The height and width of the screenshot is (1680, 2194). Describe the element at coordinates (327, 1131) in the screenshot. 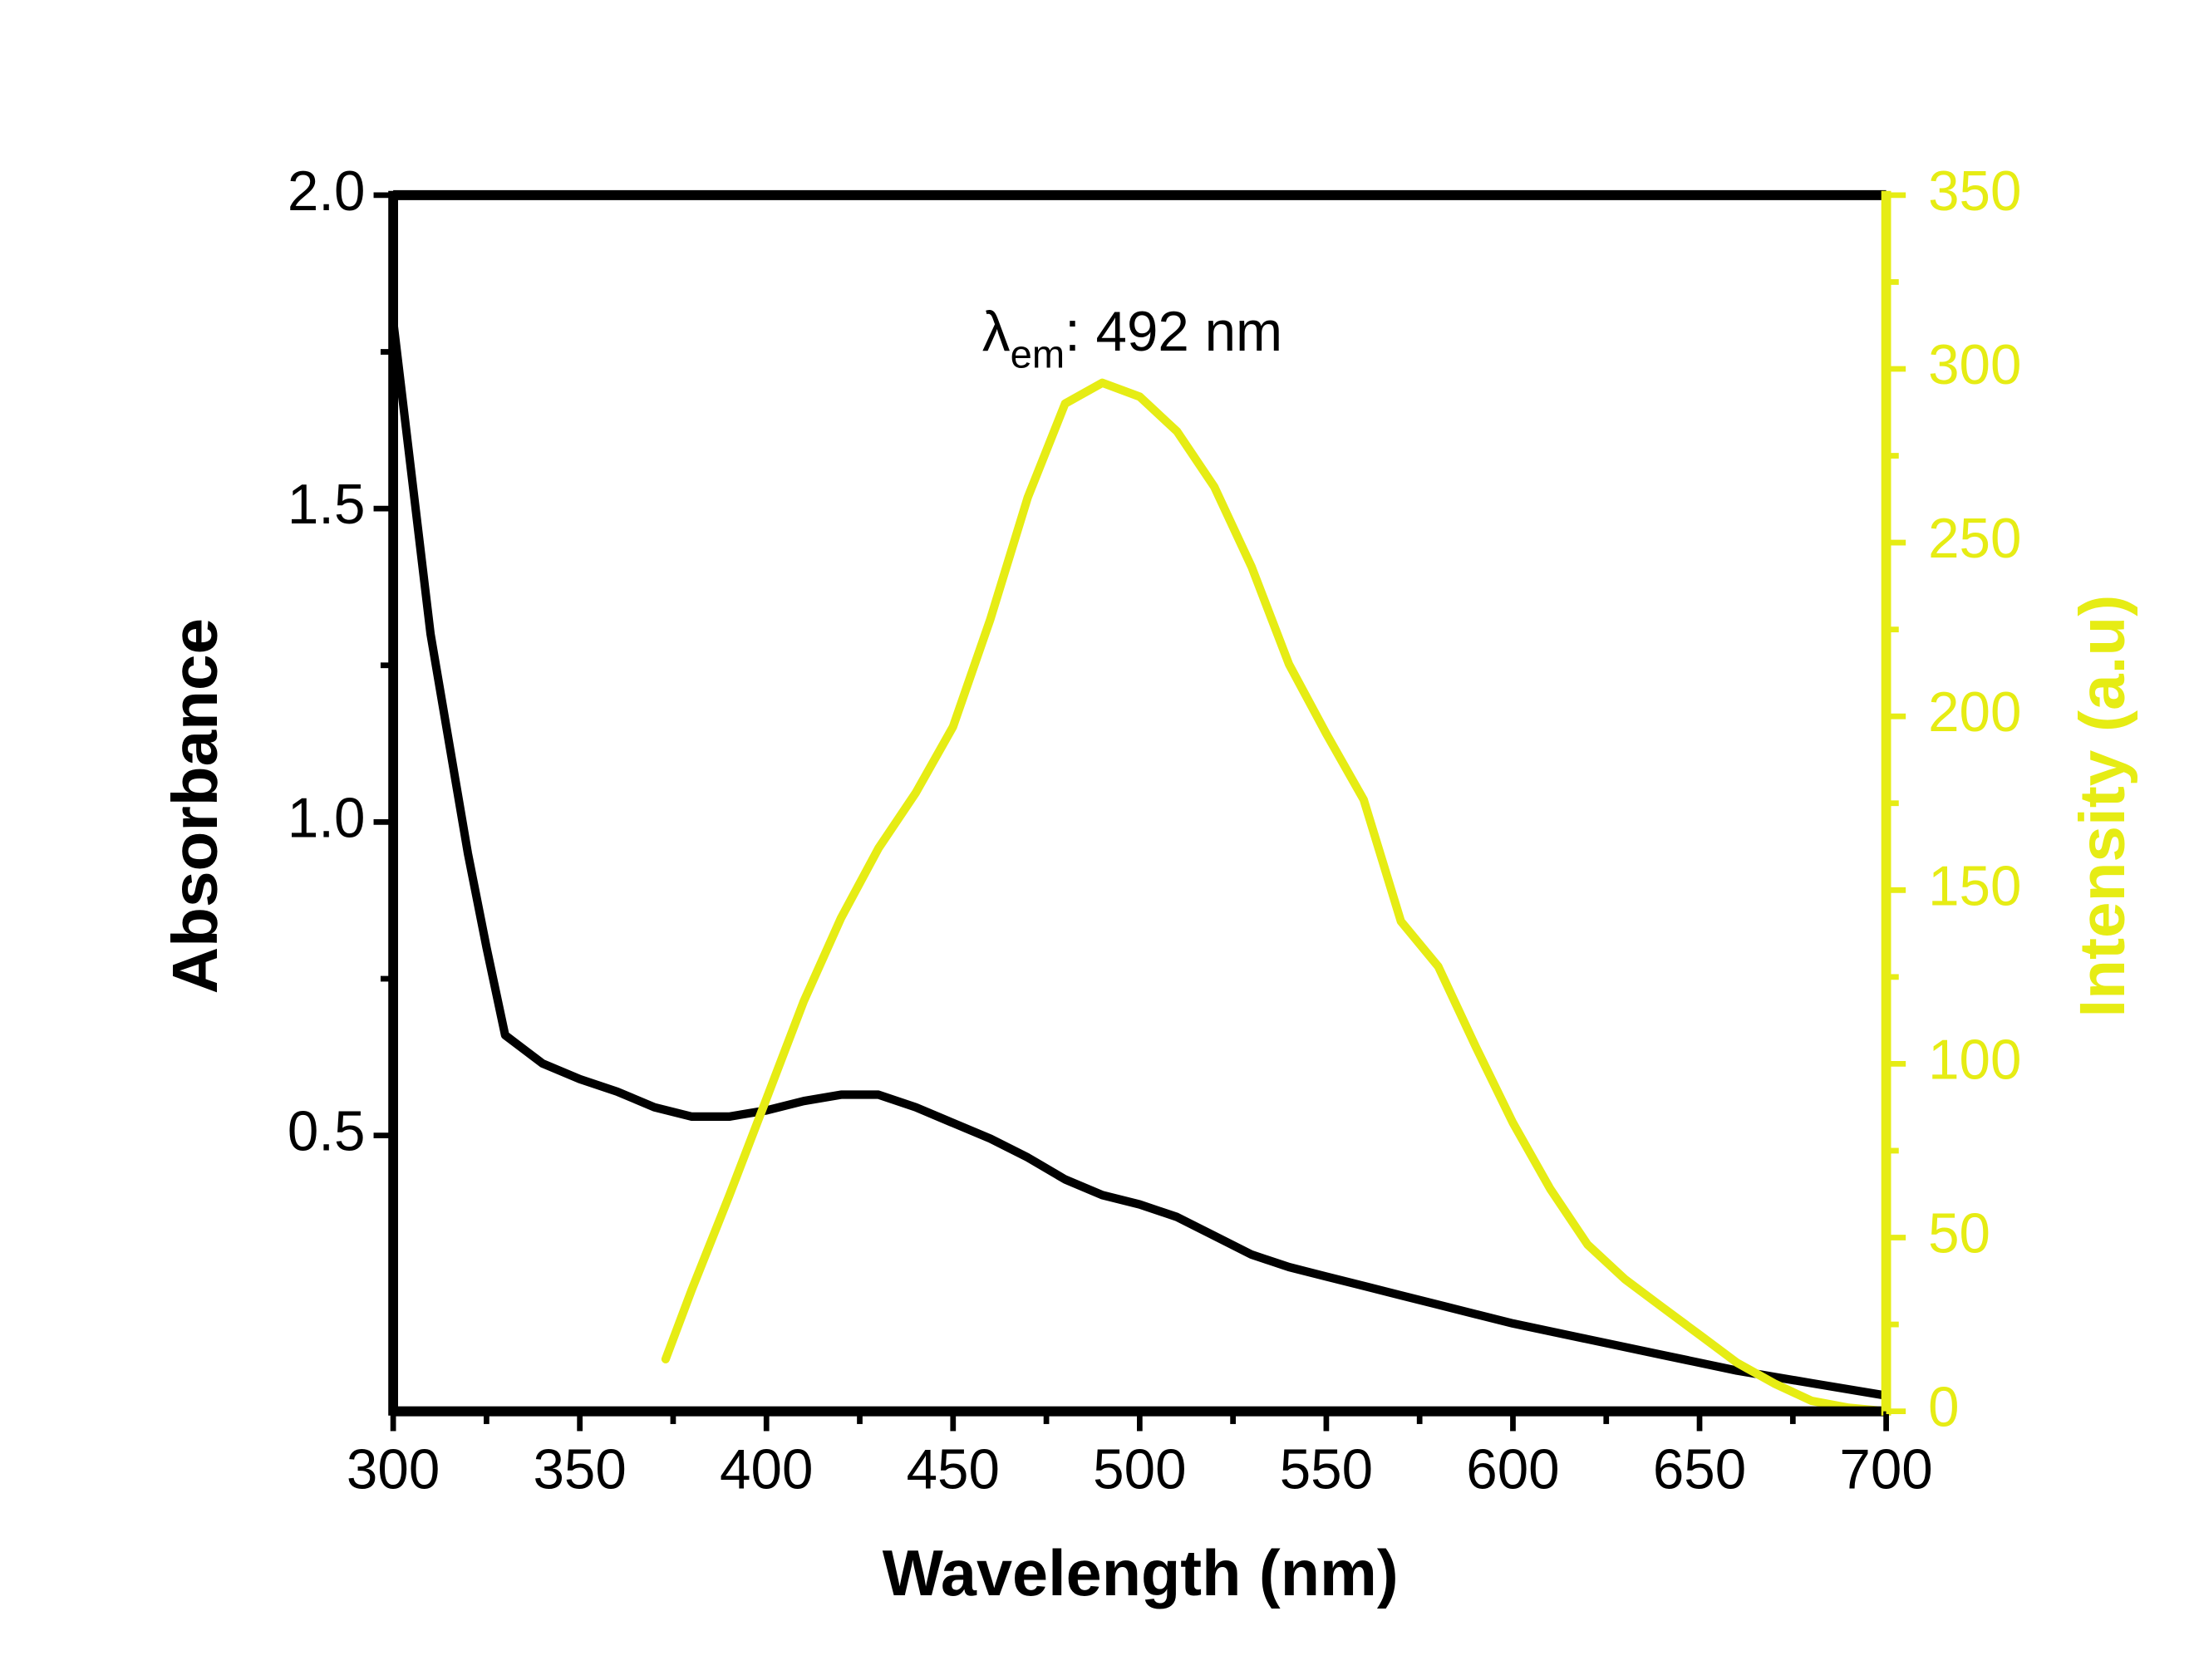

I see `y-tick-label: 0.5` at that location.